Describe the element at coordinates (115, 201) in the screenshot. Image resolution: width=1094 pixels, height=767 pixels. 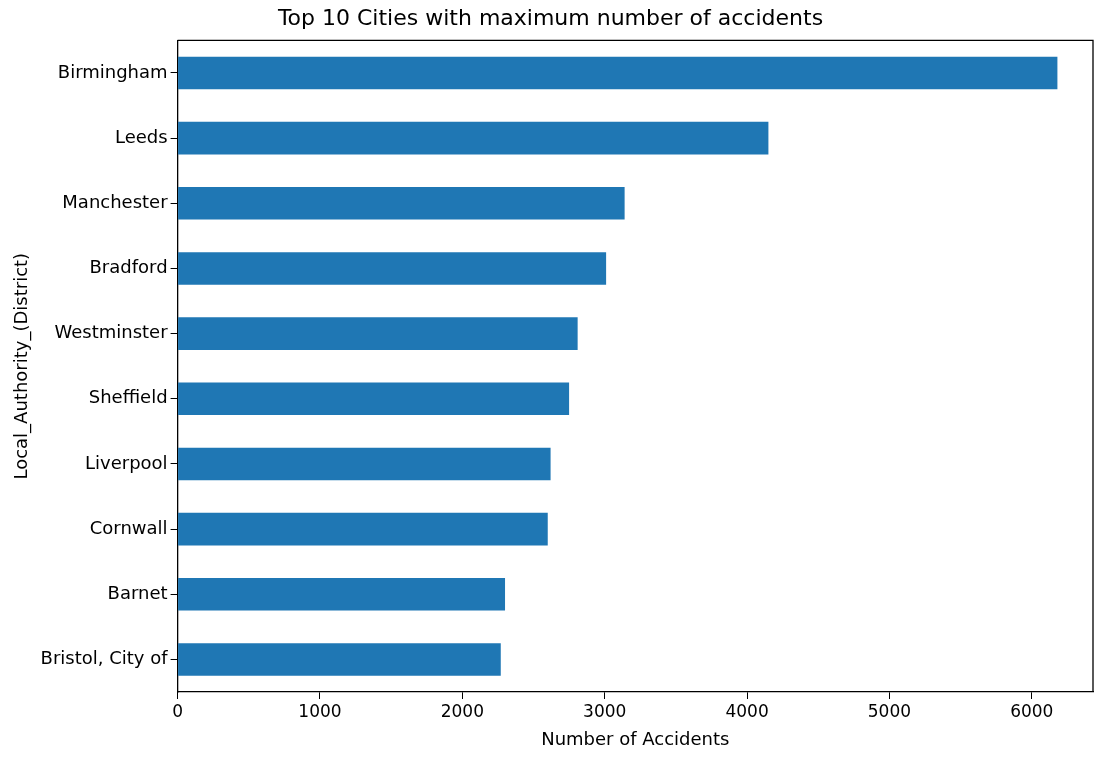
I see `y-tick-label: Manchester` at that location.